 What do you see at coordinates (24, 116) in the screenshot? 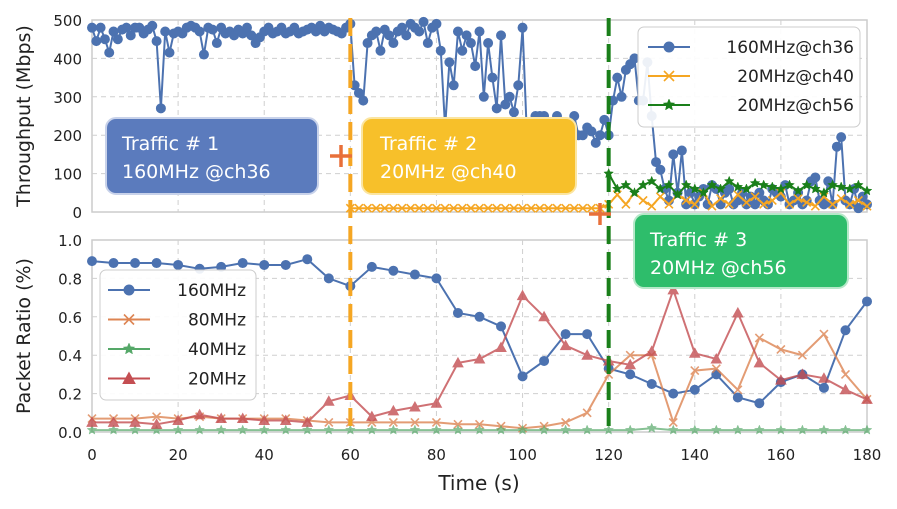
I see `top-y-axis-label: Throughput (Mbps)` at bounding box center [24, 116].